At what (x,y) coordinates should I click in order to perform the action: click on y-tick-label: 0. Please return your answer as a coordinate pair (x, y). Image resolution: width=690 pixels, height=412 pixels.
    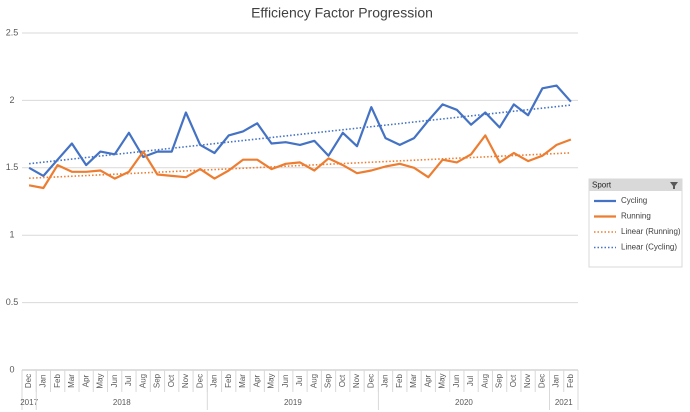
    Looking at the image, I should click on (11, 369).